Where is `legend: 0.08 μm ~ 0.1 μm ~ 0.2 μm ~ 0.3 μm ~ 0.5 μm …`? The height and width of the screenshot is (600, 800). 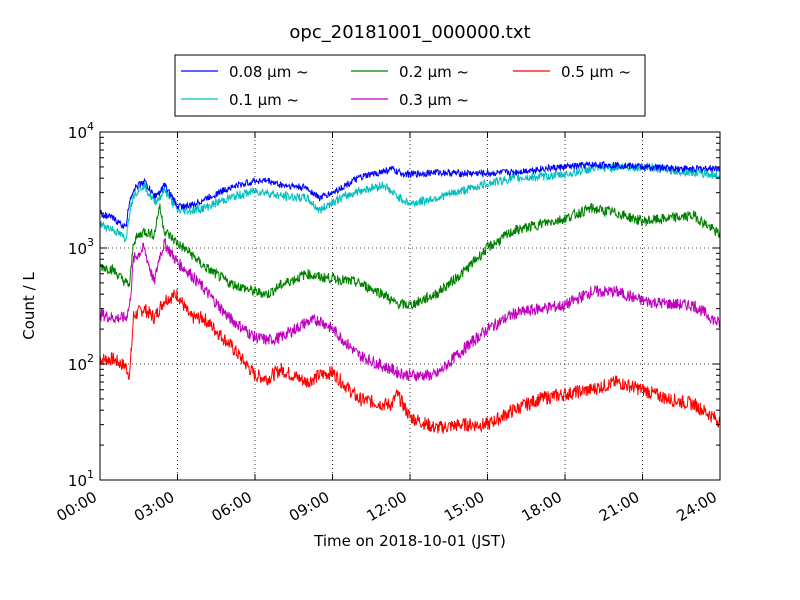 legend: 0.08 μm ~ 0.1 μm ~ 0.2 μm ~ 0.3 μm ~ 0.5 μm … is located at coordinates (410, 85).